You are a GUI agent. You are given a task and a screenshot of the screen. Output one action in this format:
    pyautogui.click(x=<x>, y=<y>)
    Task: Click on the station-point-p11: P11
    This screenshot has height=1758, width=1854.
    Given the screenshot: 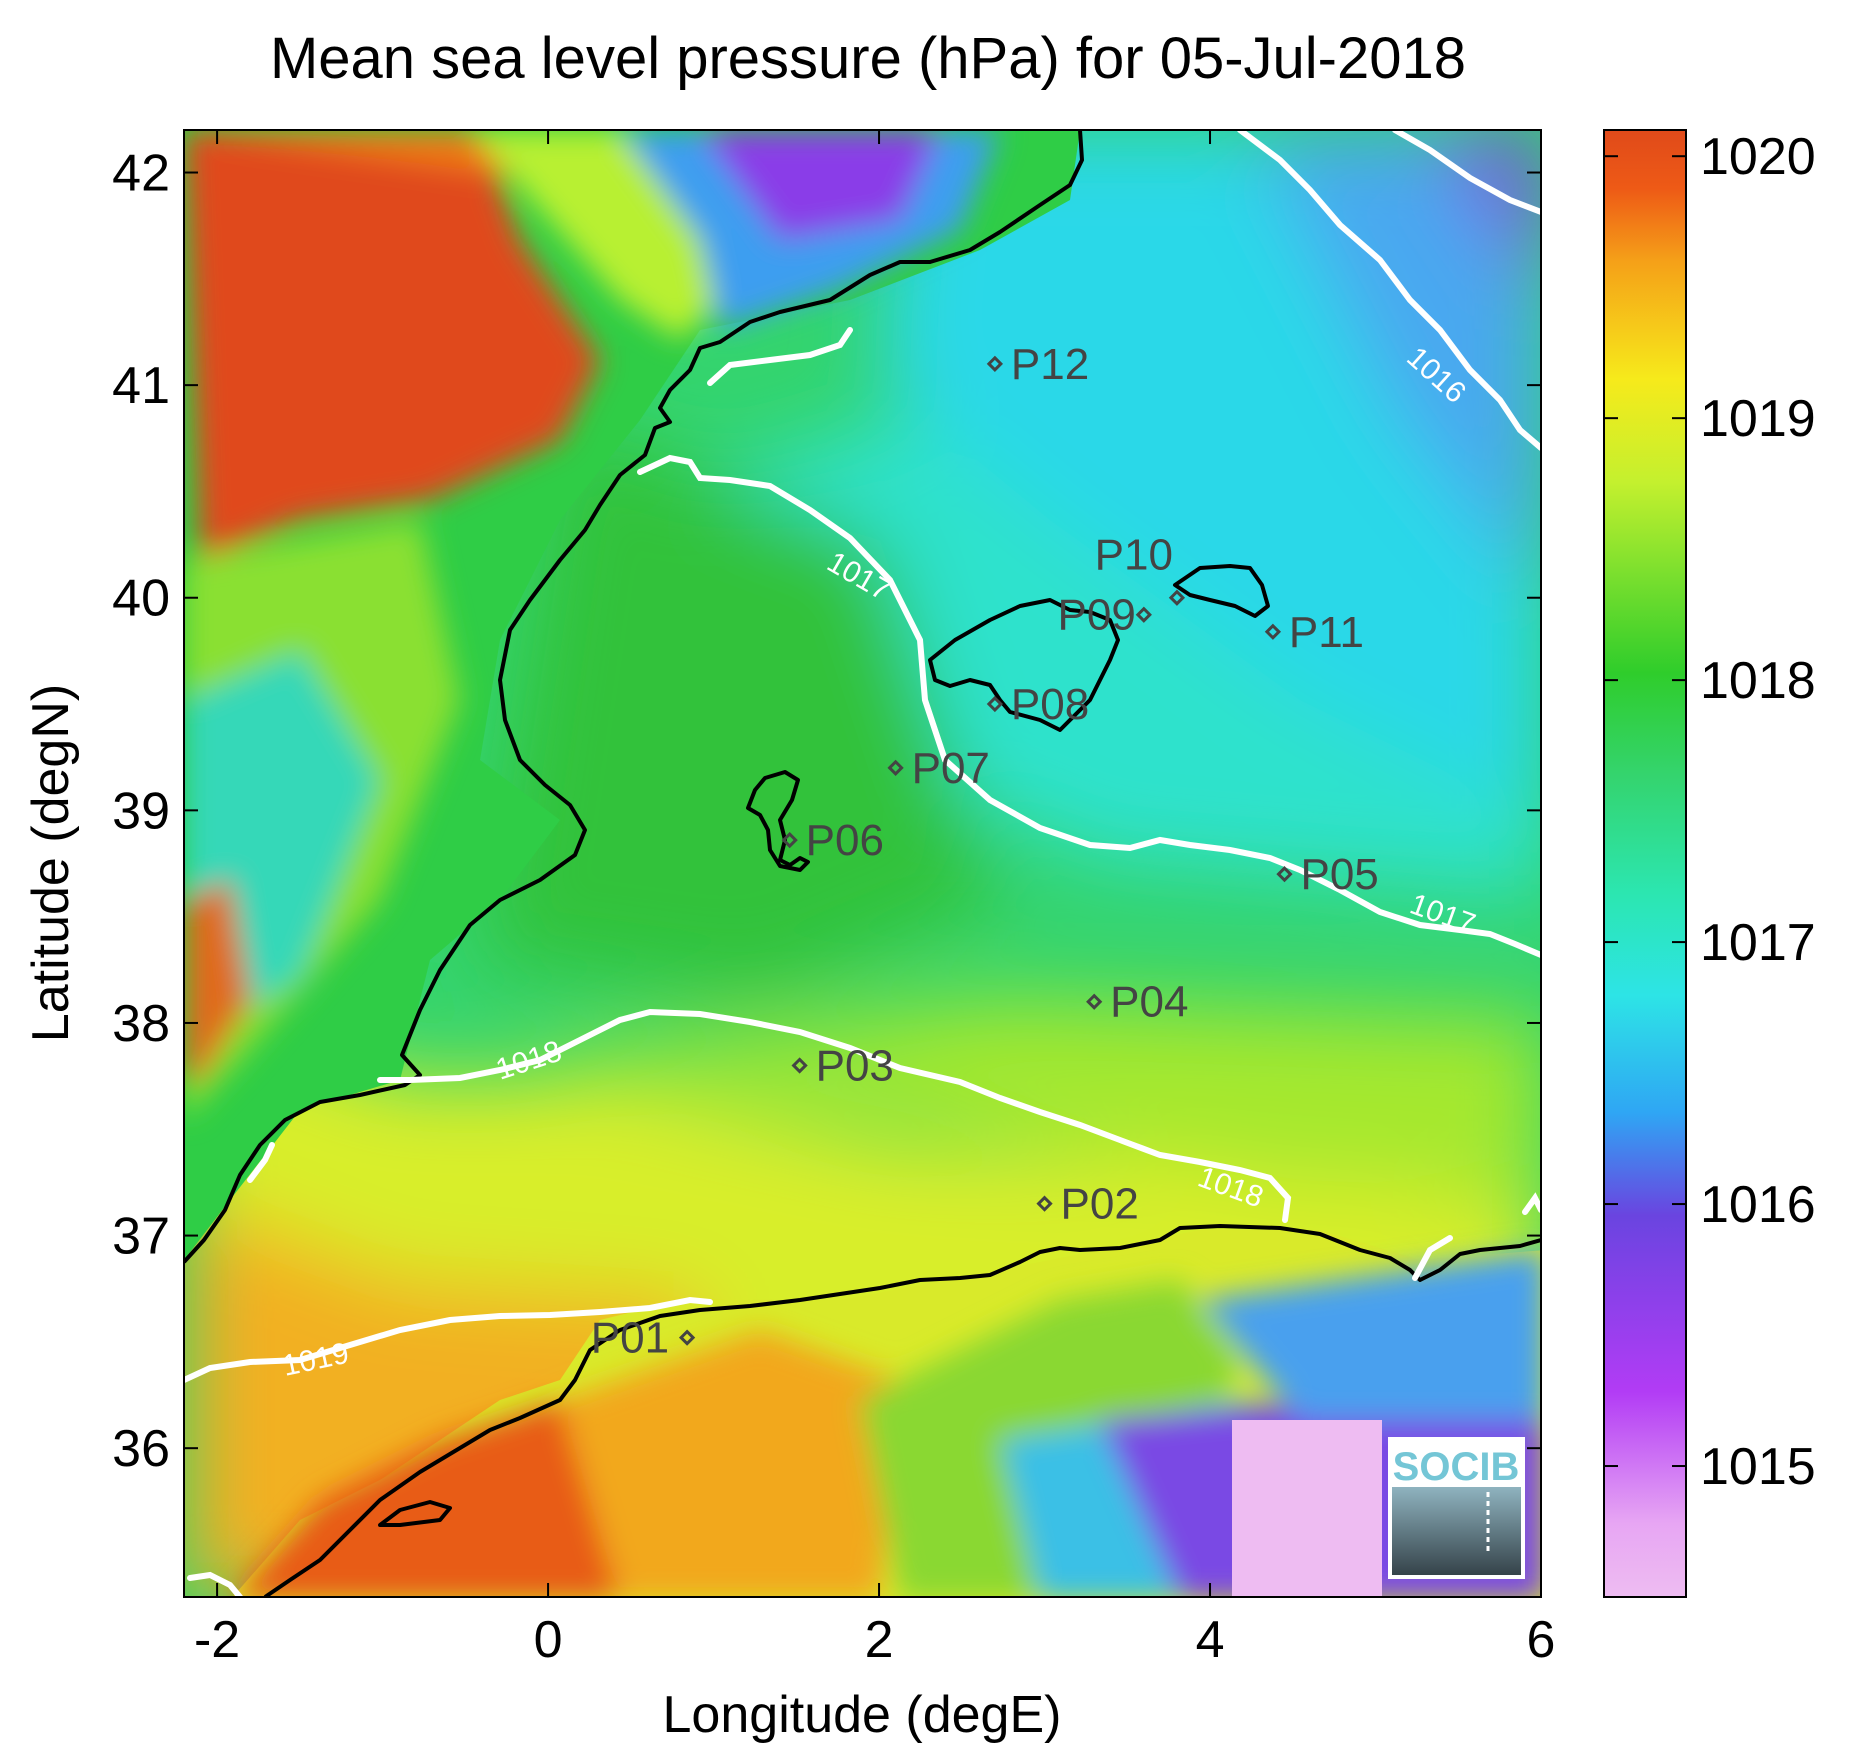 What is the action you would take?
    pyautogui.click(x=1314, y=632)
    